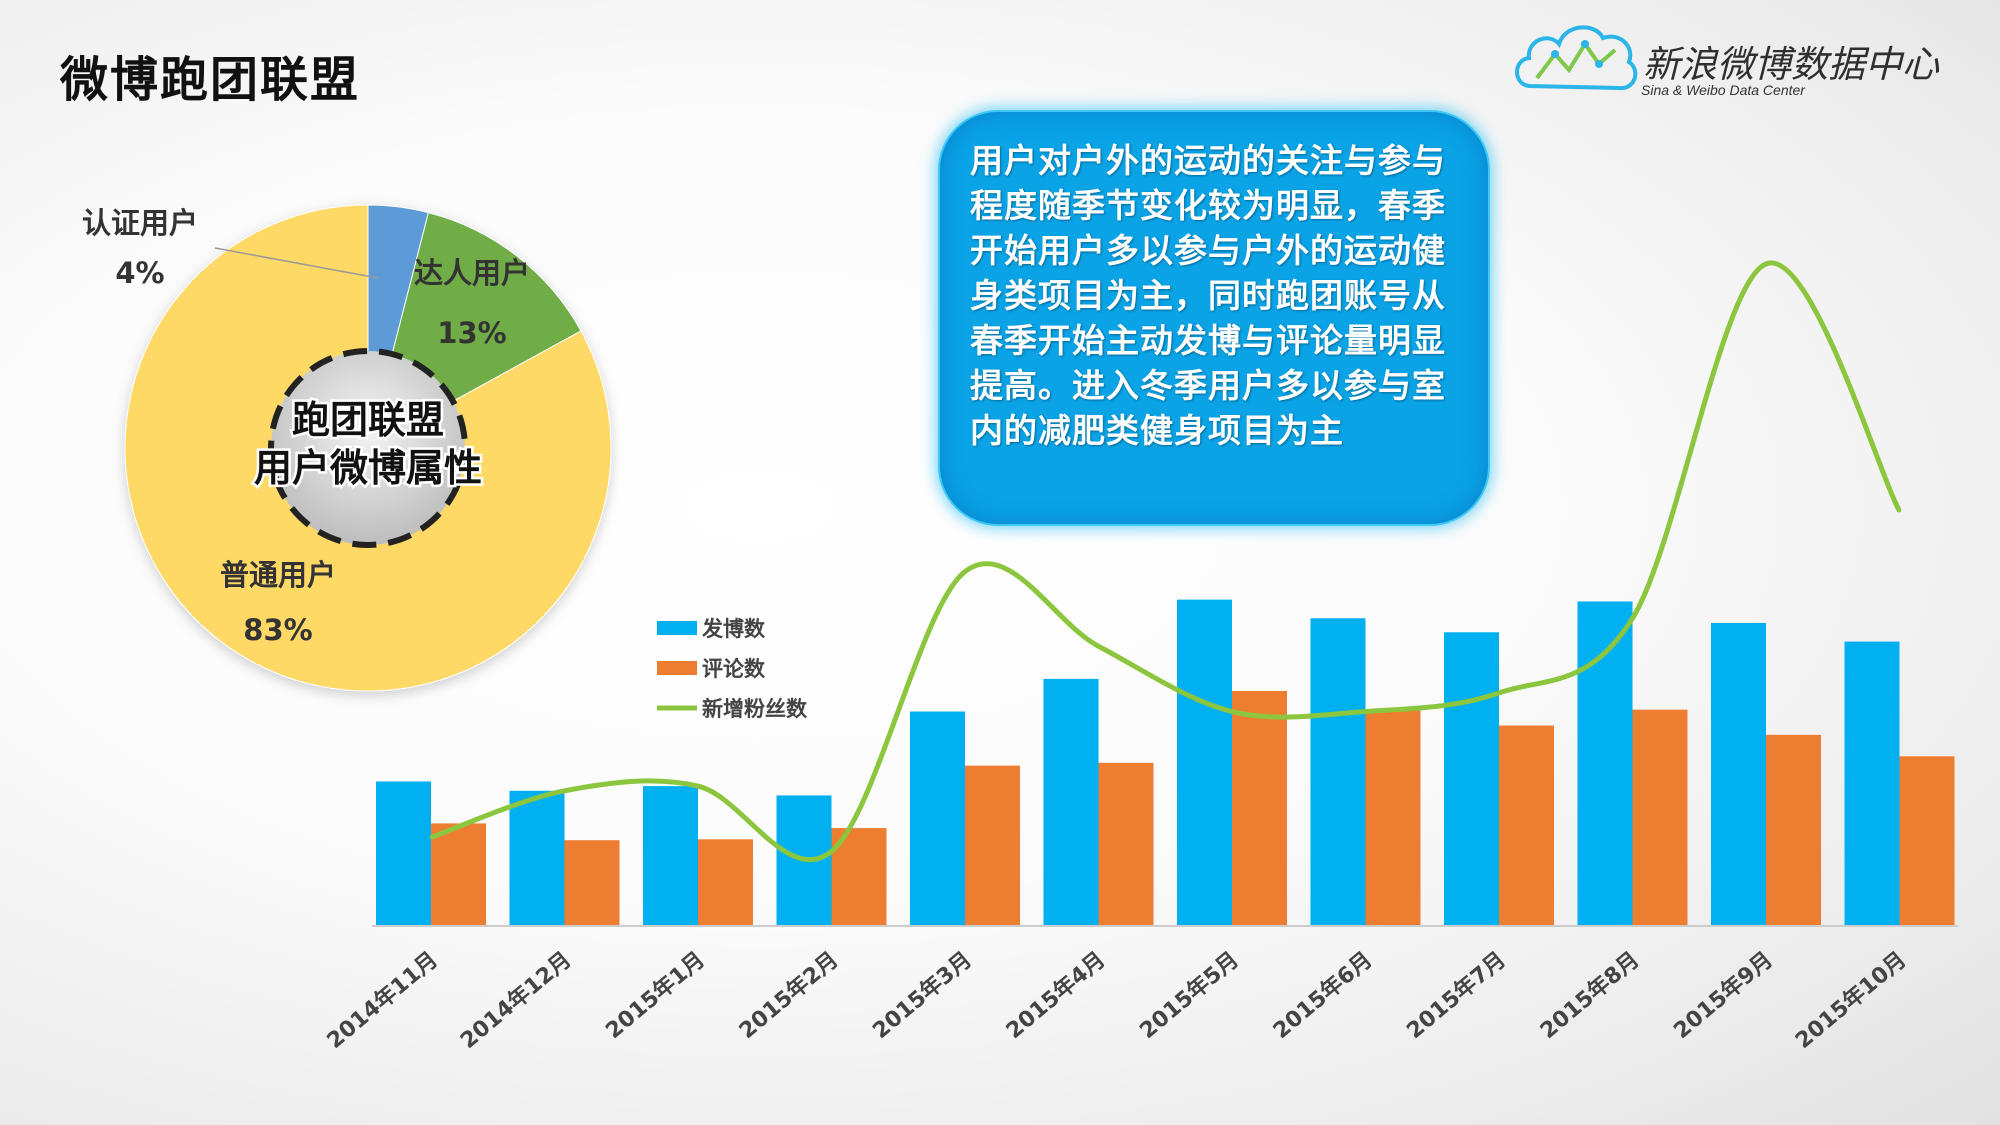 Image resolution: width=2000 pixels, height=1125 pixels. I want to click on pie-label-expert-name: 达人用户, so click(472, 273).